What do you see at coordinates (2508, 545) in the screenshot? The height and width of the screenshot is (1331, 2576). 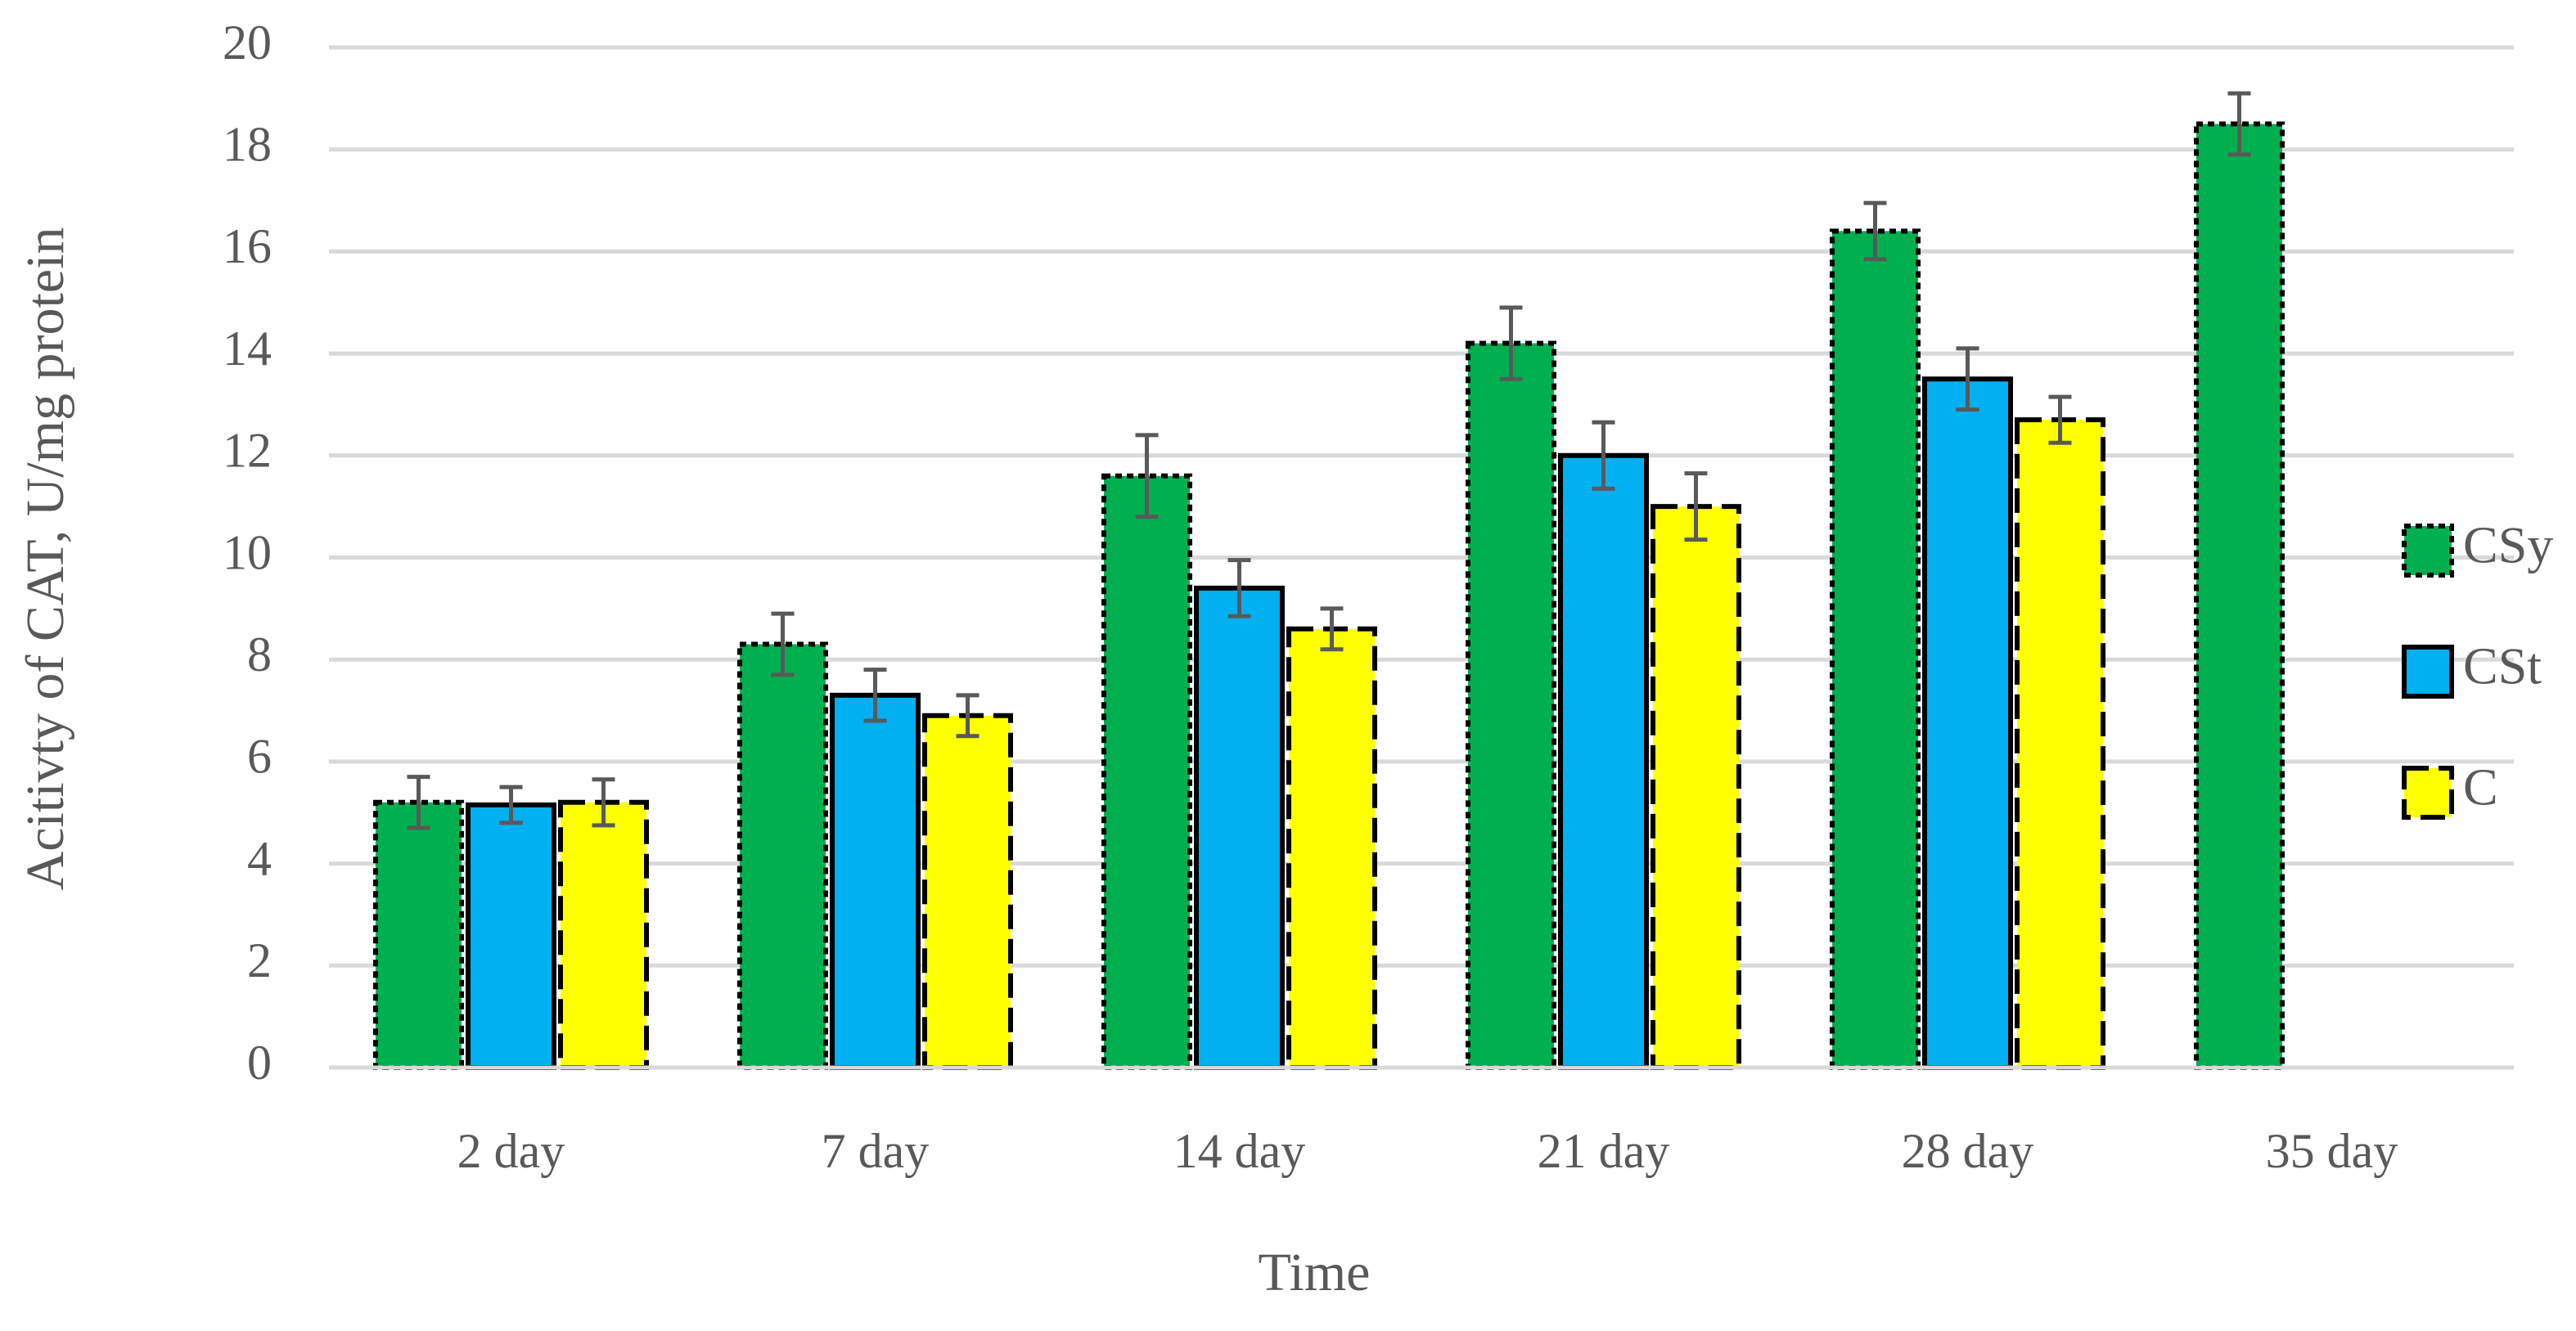 I see `legend-label: CSy` at bounding box center [2508, 545].